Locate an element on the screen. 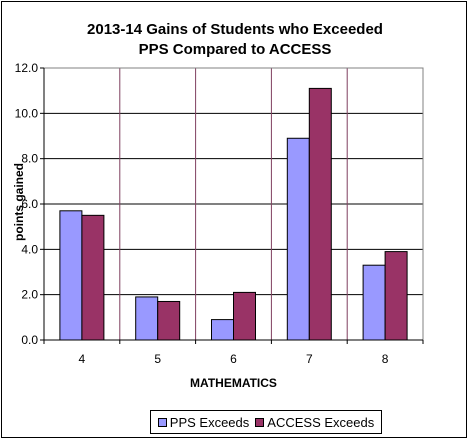 Image resolution: width=470 pixels, height=441 pixels. y-axis-title: points gained is located at coordinates (19, 202).